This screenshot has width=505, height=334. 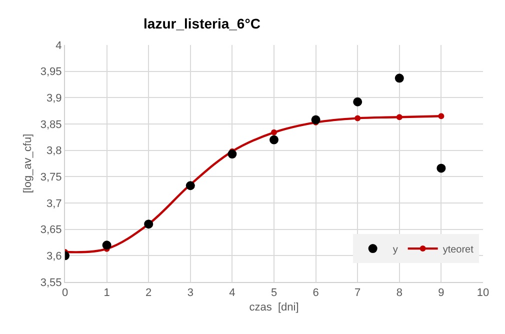 What do you see at coordinates (395, 250) in the screenshot?
I see `legend-label: y` at bounding box center [395, 250].